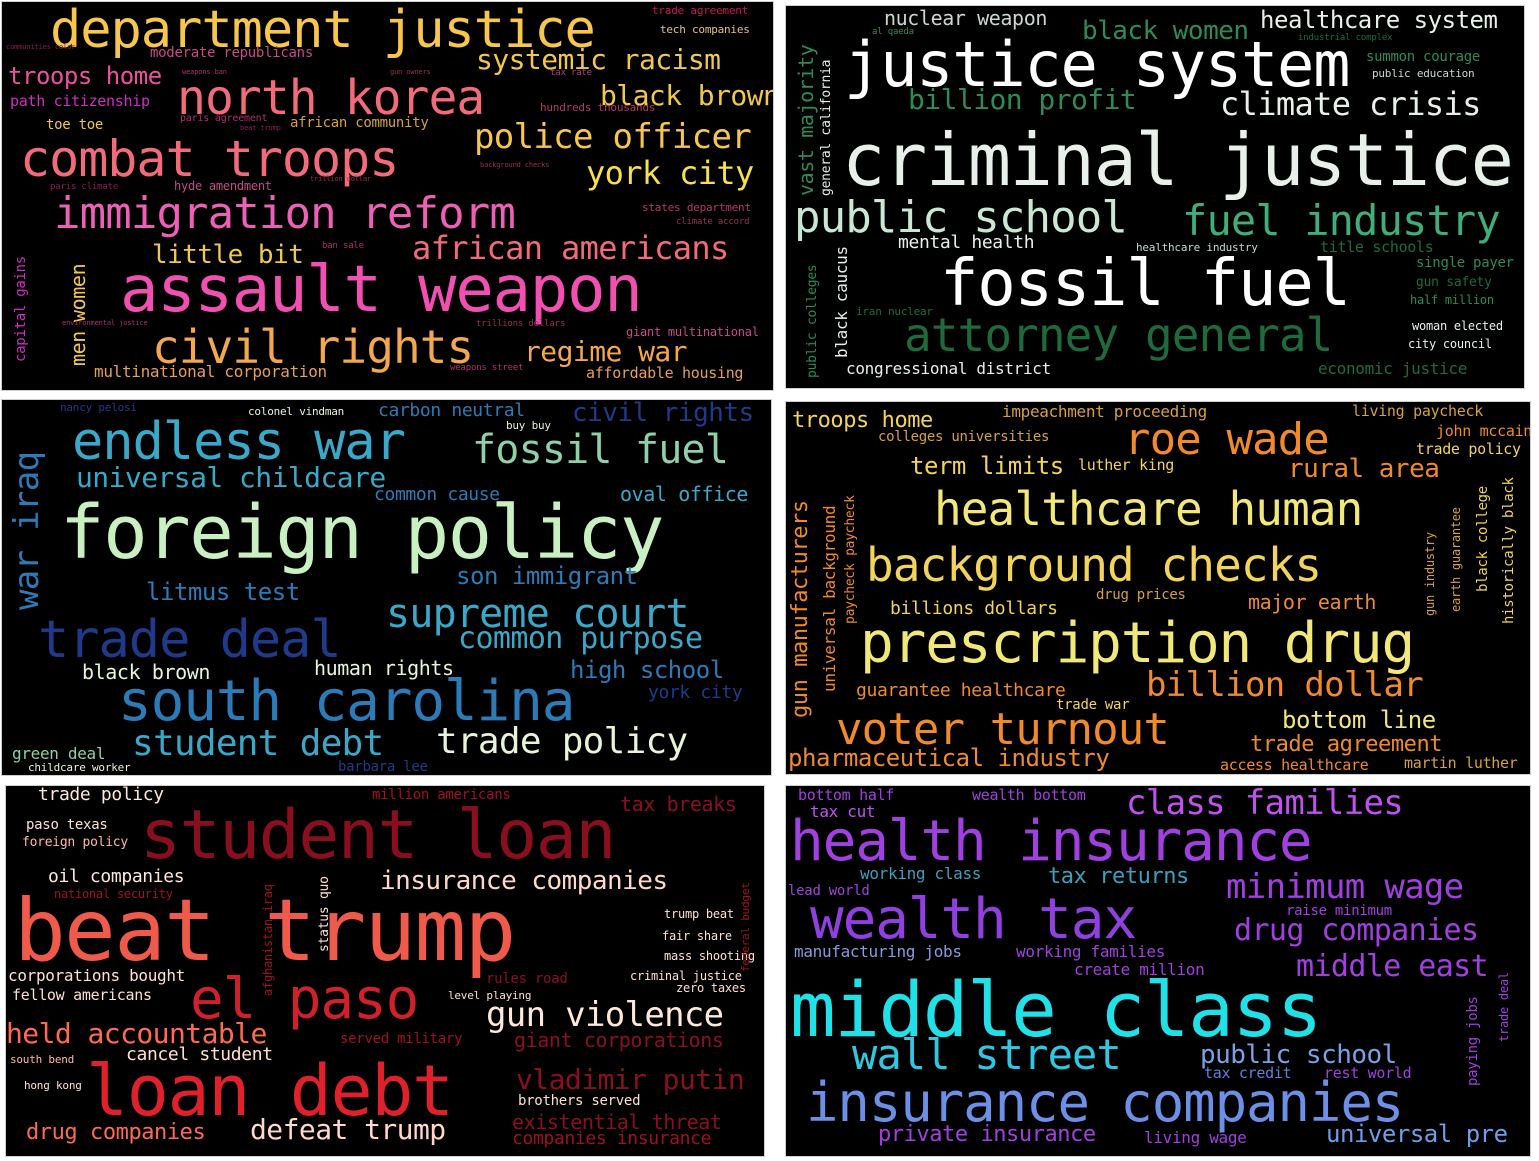 This screenshot has width=1539, height=1161. Describe the element at coordinates (1141, 595) in the screenshot. I see `word: drug prices` at that location.